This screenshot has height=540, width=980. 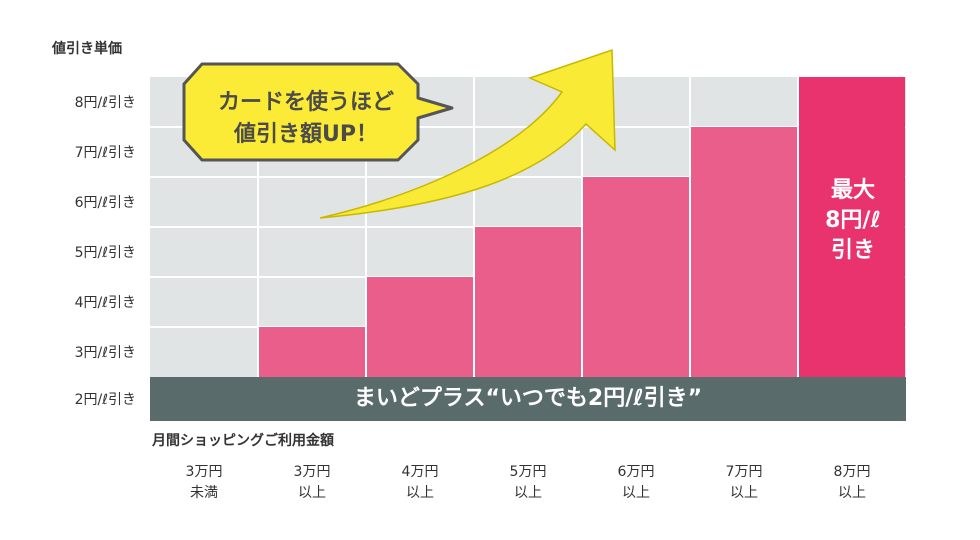 I want to click on y-tick-label: 2円/ℓ引き, so click(x=105, y=400).